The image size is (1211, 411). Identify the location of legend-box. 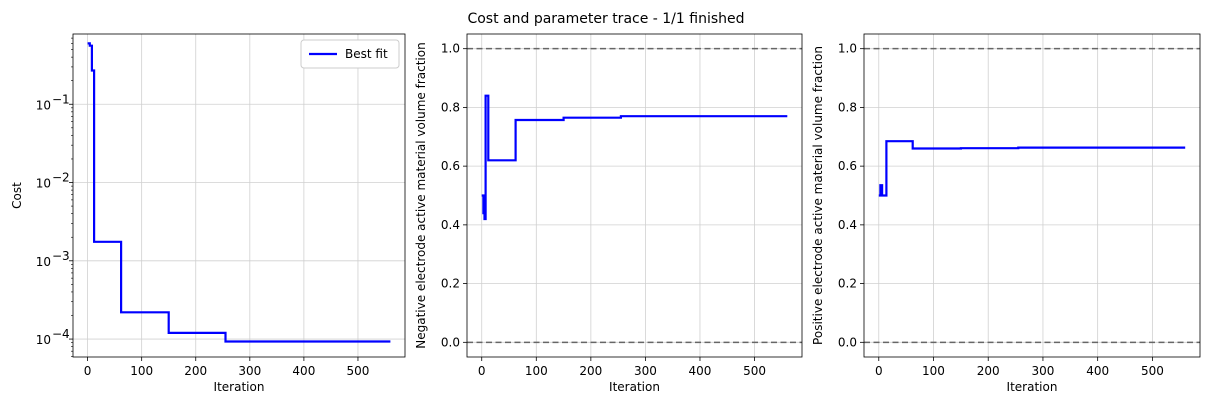
(350, 54).